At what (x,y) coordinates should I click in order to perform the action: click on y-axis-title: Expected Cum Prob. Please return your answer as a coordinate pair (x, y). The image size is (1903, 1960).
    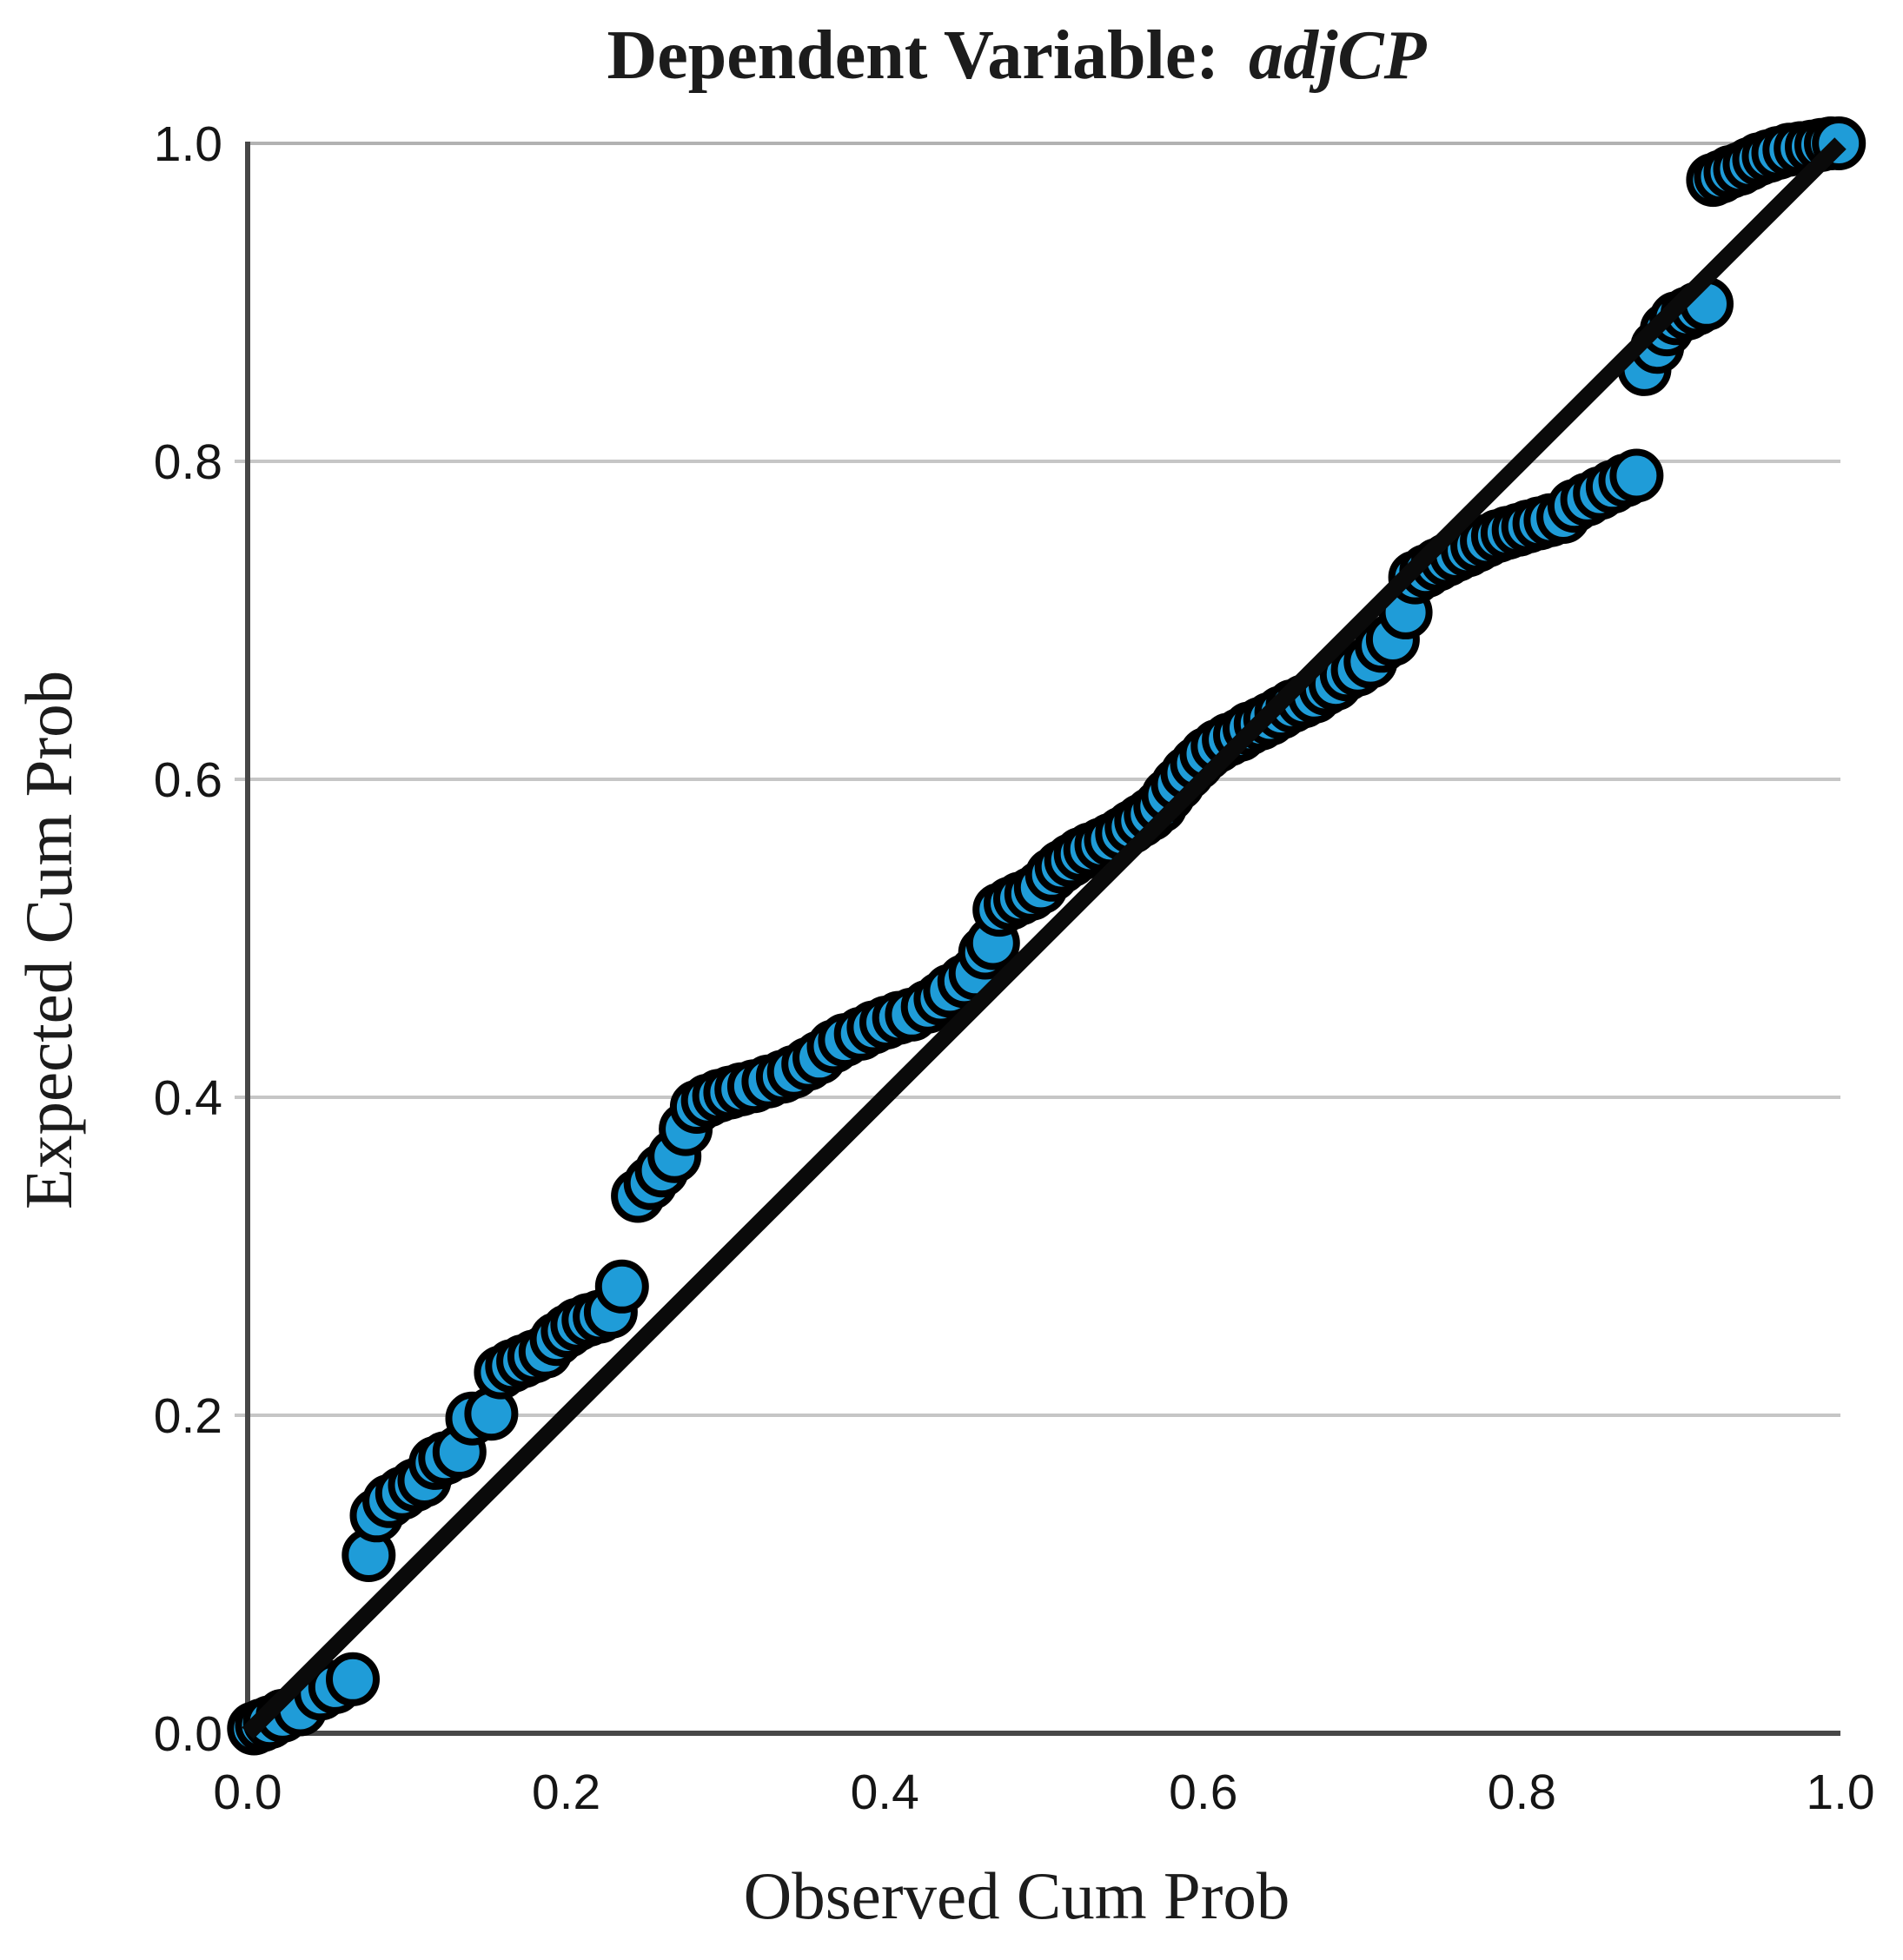
    Looking at the image, I should click on (48, 940).